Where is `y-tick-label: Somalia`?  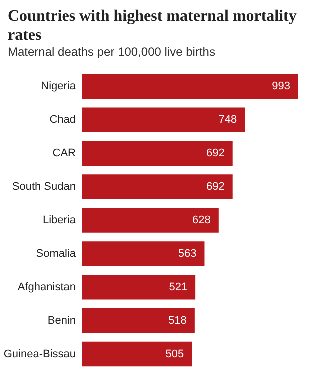 y-tick-label: Somalia is located at coordinates (56, 254).